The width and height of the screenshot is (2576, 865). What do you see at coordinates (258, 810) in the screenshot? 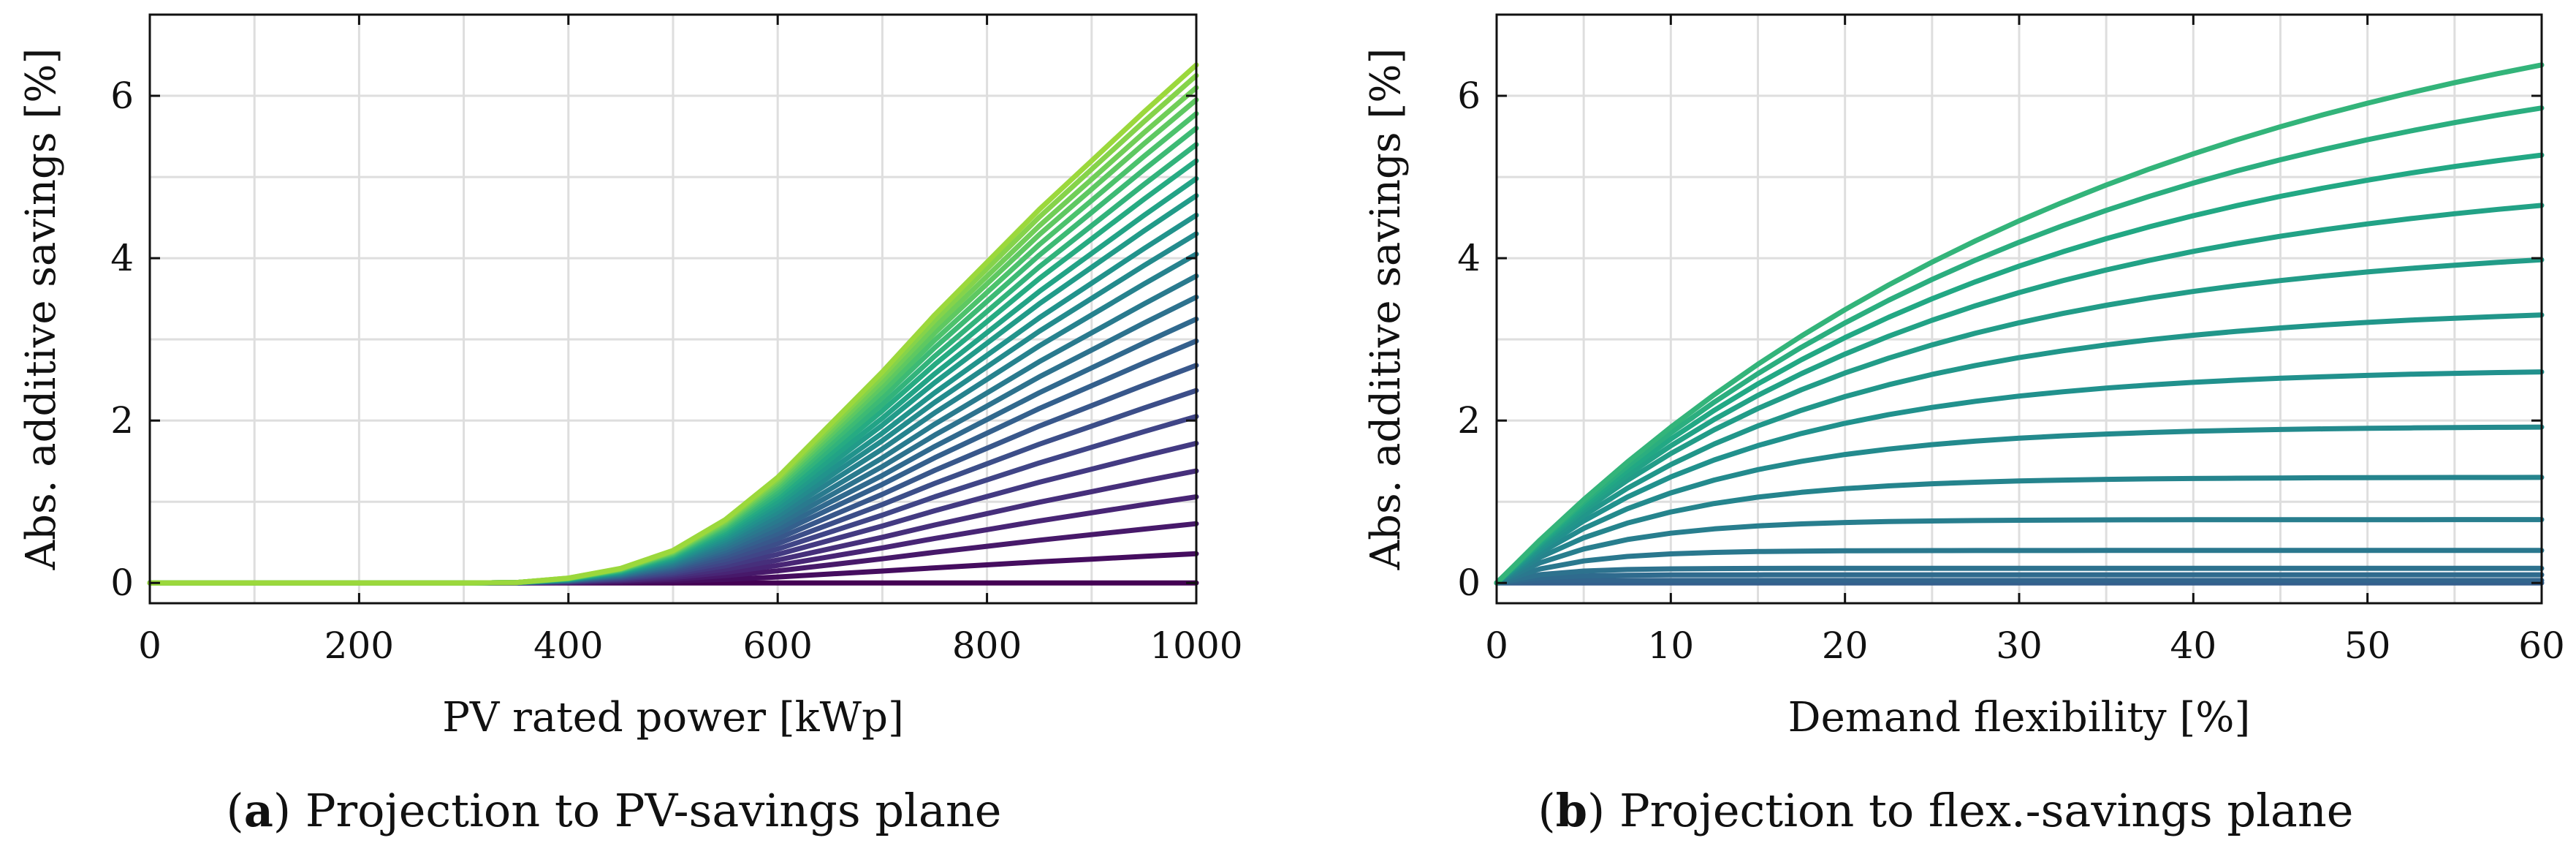
I see `caption-a-letter: a` at bounding box center [258, 810].